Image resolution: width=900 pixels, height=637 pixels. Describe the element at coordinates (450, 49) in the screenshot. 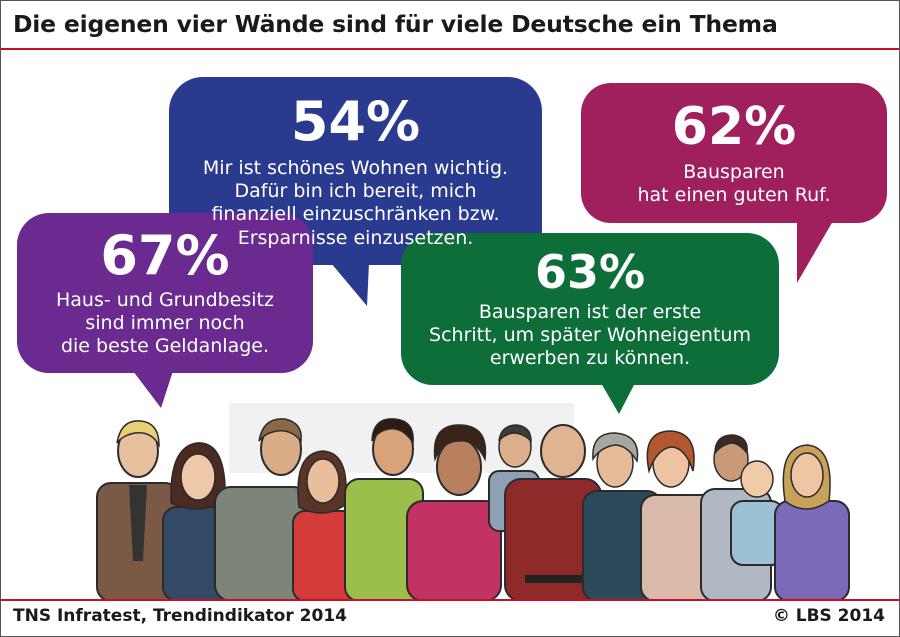

I see `title-divider` at that location.